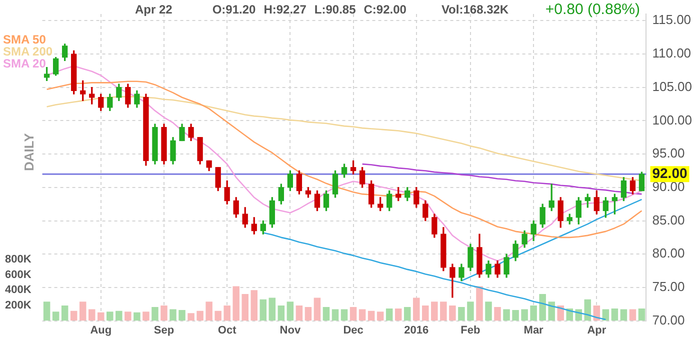  I want to click on annotation: H:92.27, so click(285, 9).